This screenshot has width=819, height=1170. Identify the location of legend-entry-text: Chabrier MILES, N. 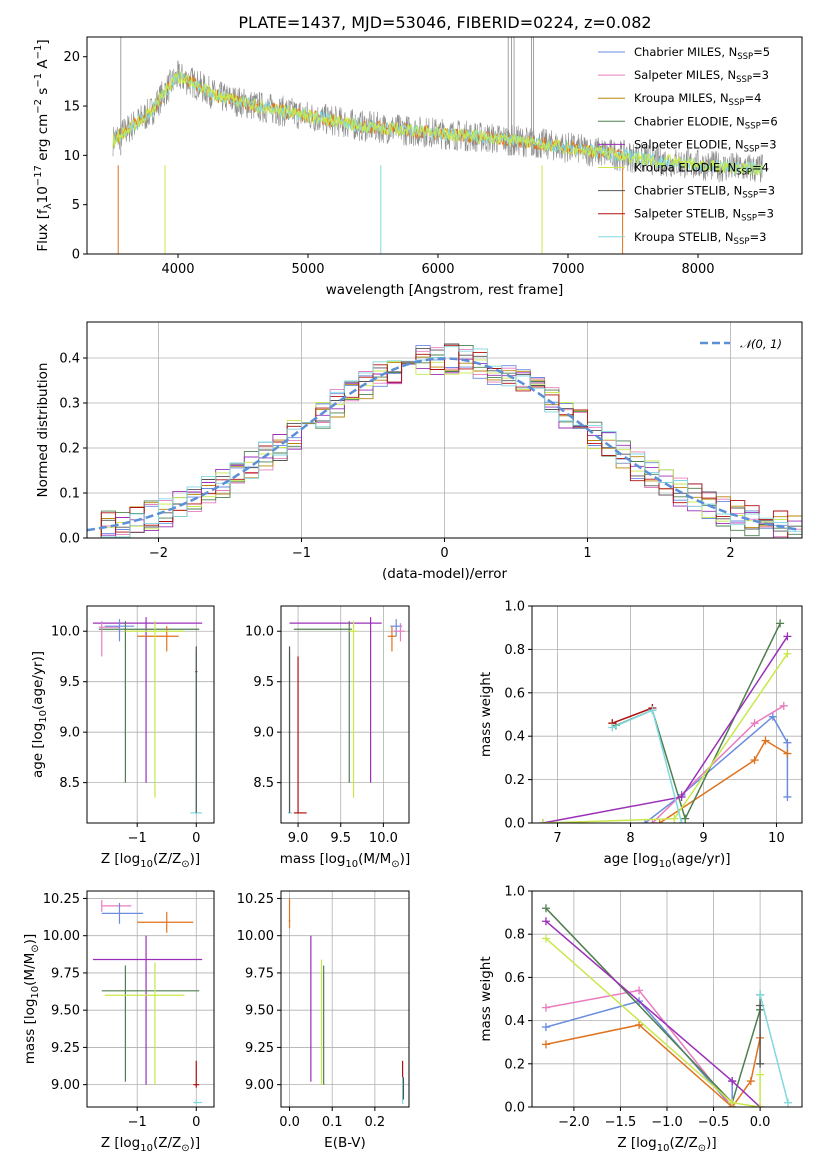
(685, 52).